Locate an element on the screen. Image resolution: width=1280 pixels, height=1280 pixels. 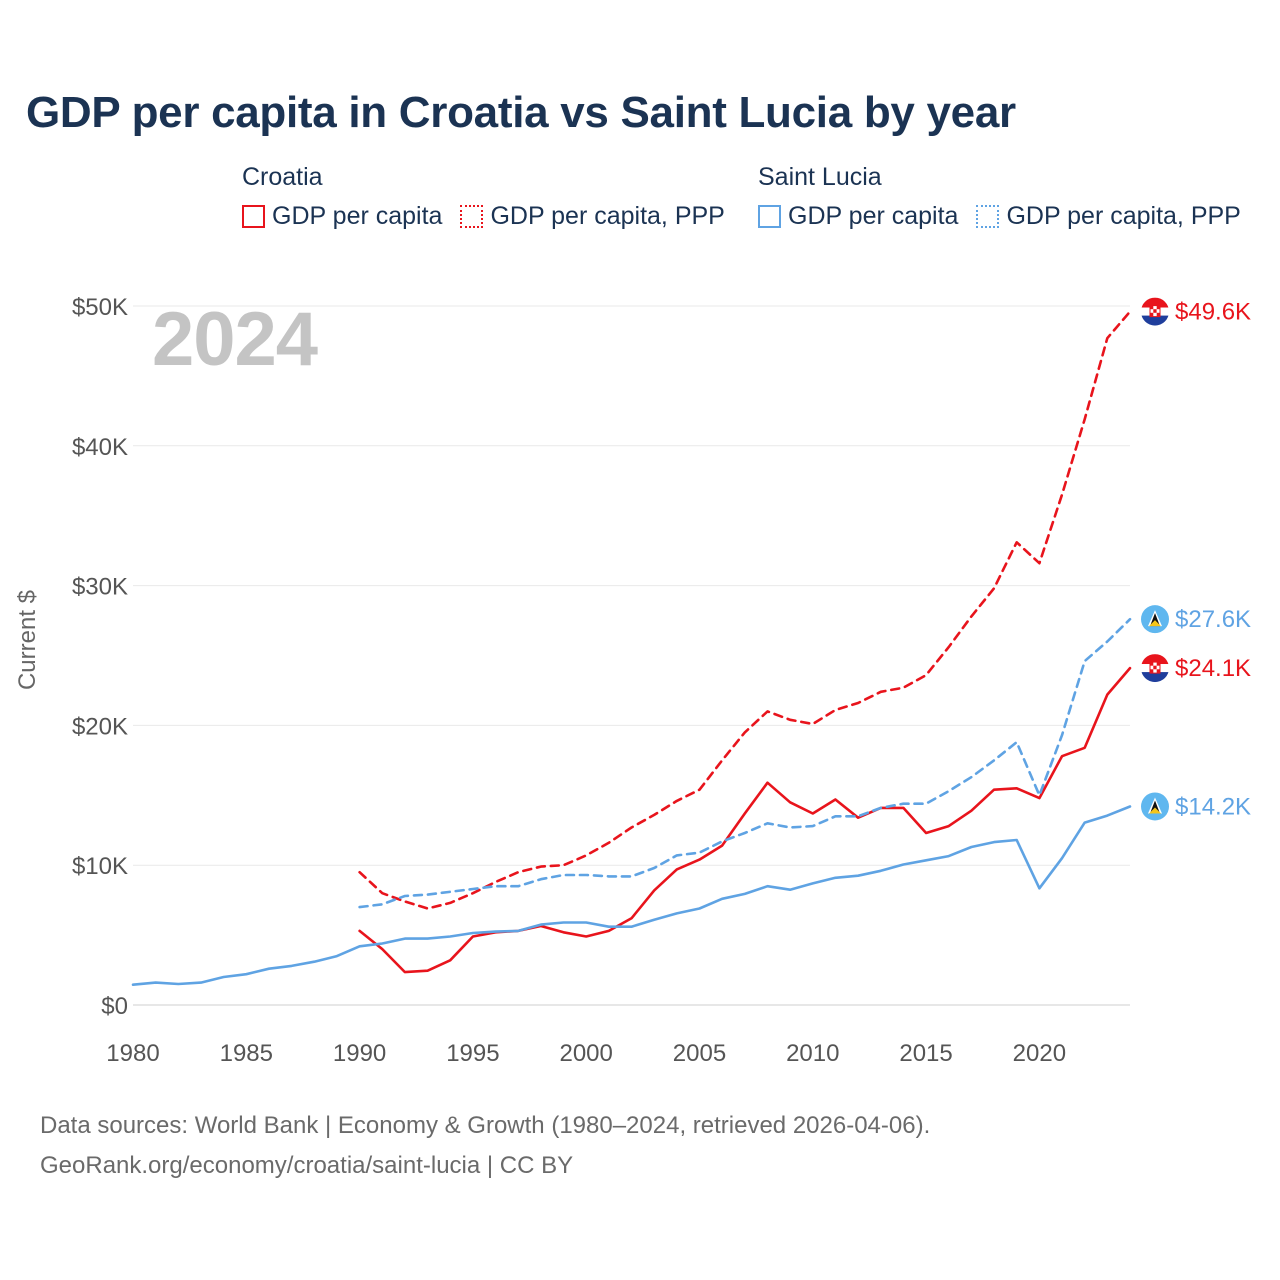
x-tick-label: 1980 is located at coordinates (132, 1053).